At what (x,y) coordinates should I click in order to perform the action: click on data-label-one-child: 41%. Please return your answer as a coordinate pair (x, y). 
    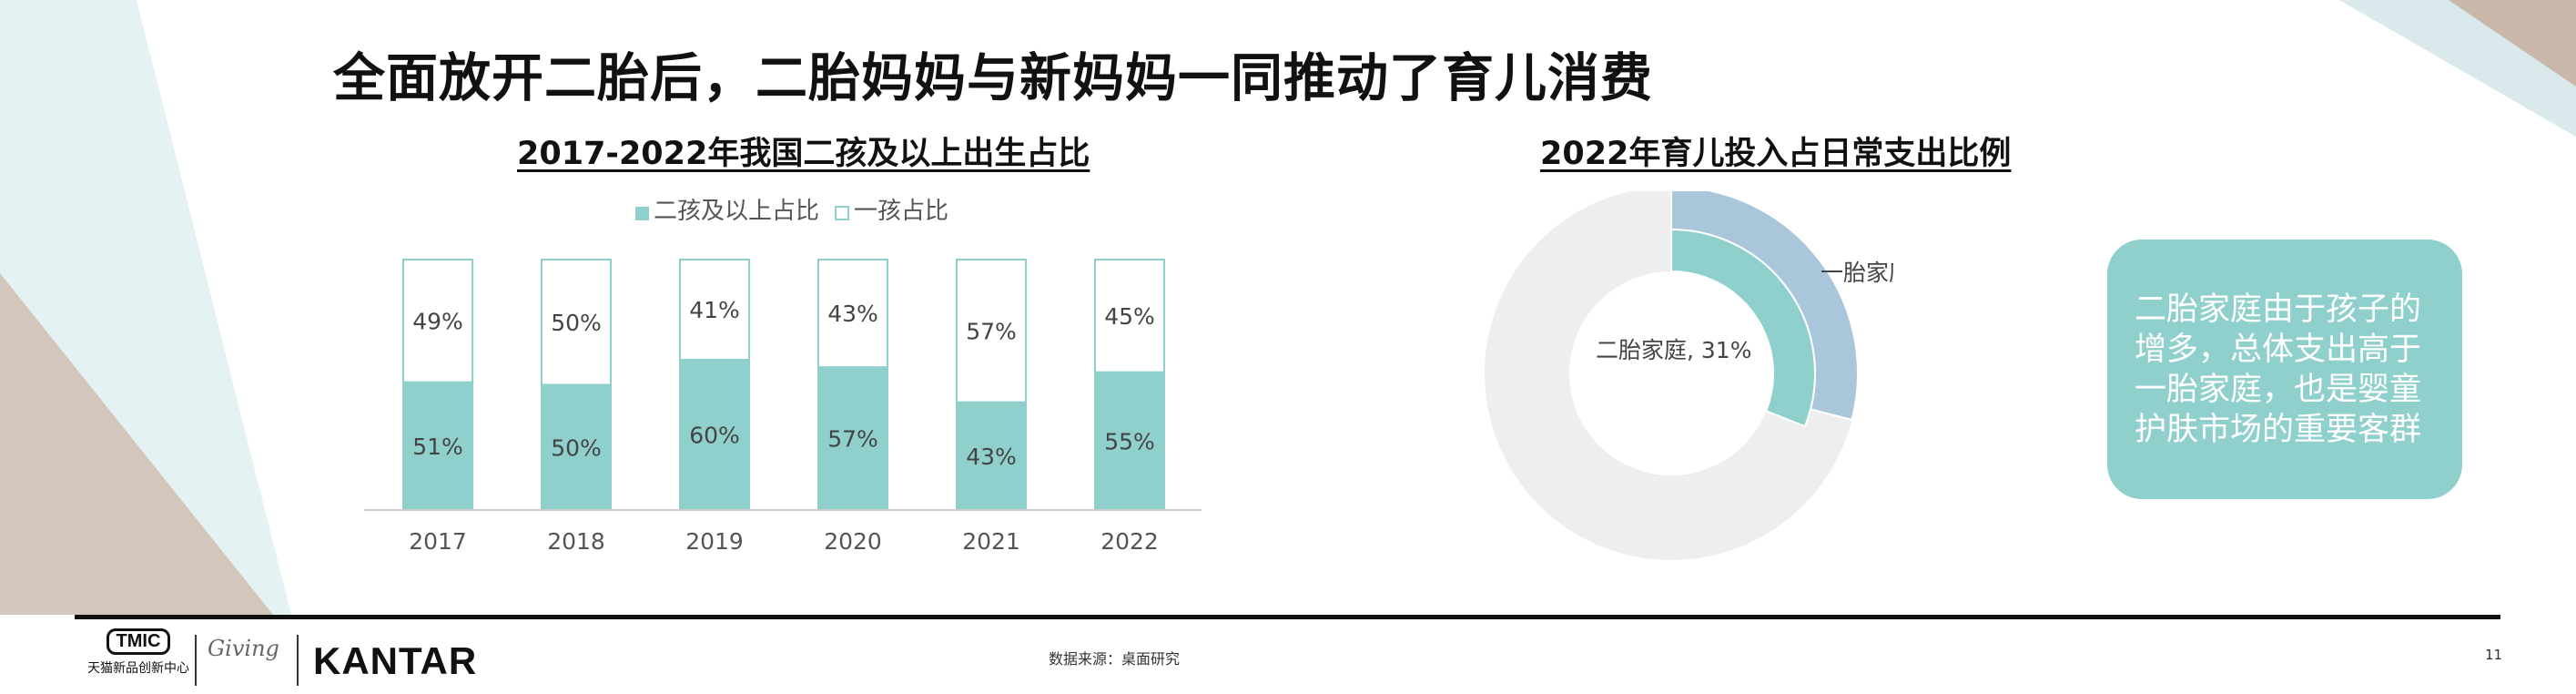
    Looking at the image, I should click on (714, 310).